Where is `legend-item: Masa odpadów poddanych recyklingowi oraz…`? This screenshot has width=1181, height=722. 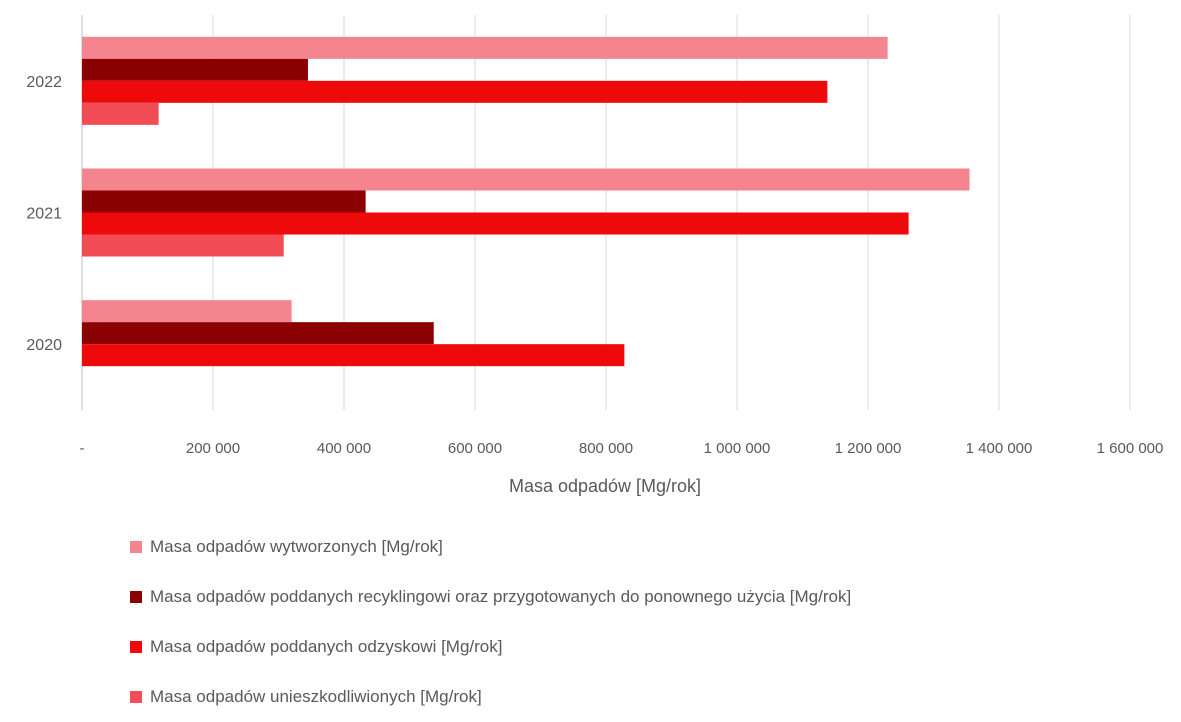
legend-item: Masa odpadów poddanych recyklingowi oraz… is located at coordinates (490, 597).